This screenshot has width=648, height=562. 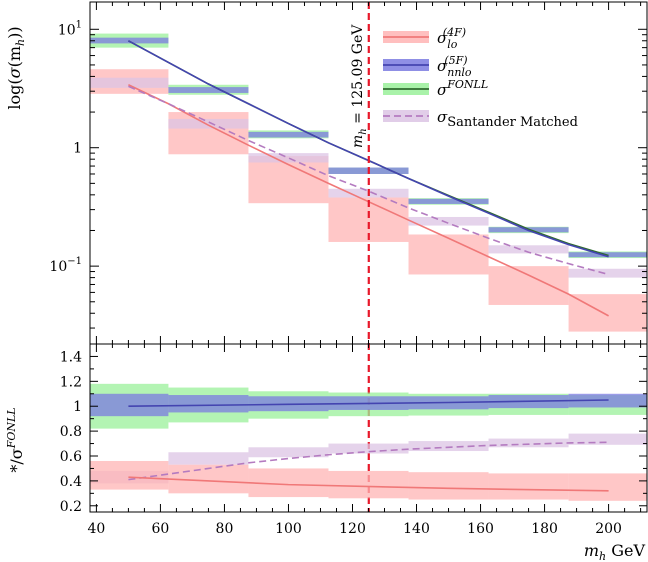 I want to click on ratio-y-tick-label: 1.4, so click(x=71, y=357).